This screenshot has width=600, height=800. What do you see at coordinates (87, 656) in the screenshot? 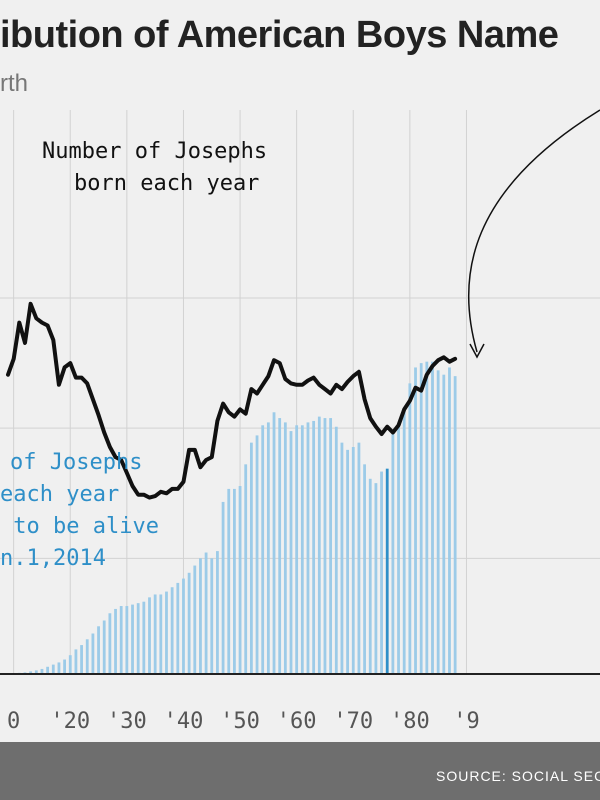
I see `bar-1923` at bounding box center [87, 656].